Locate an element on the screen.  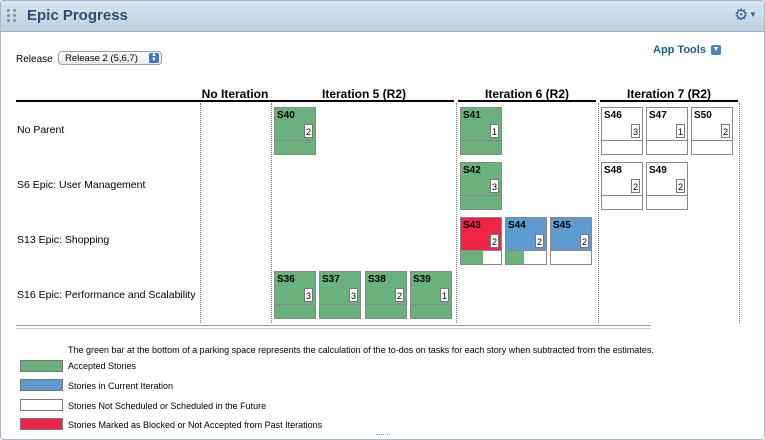
story-card: S43 2 is located at coordinates (481, 241).